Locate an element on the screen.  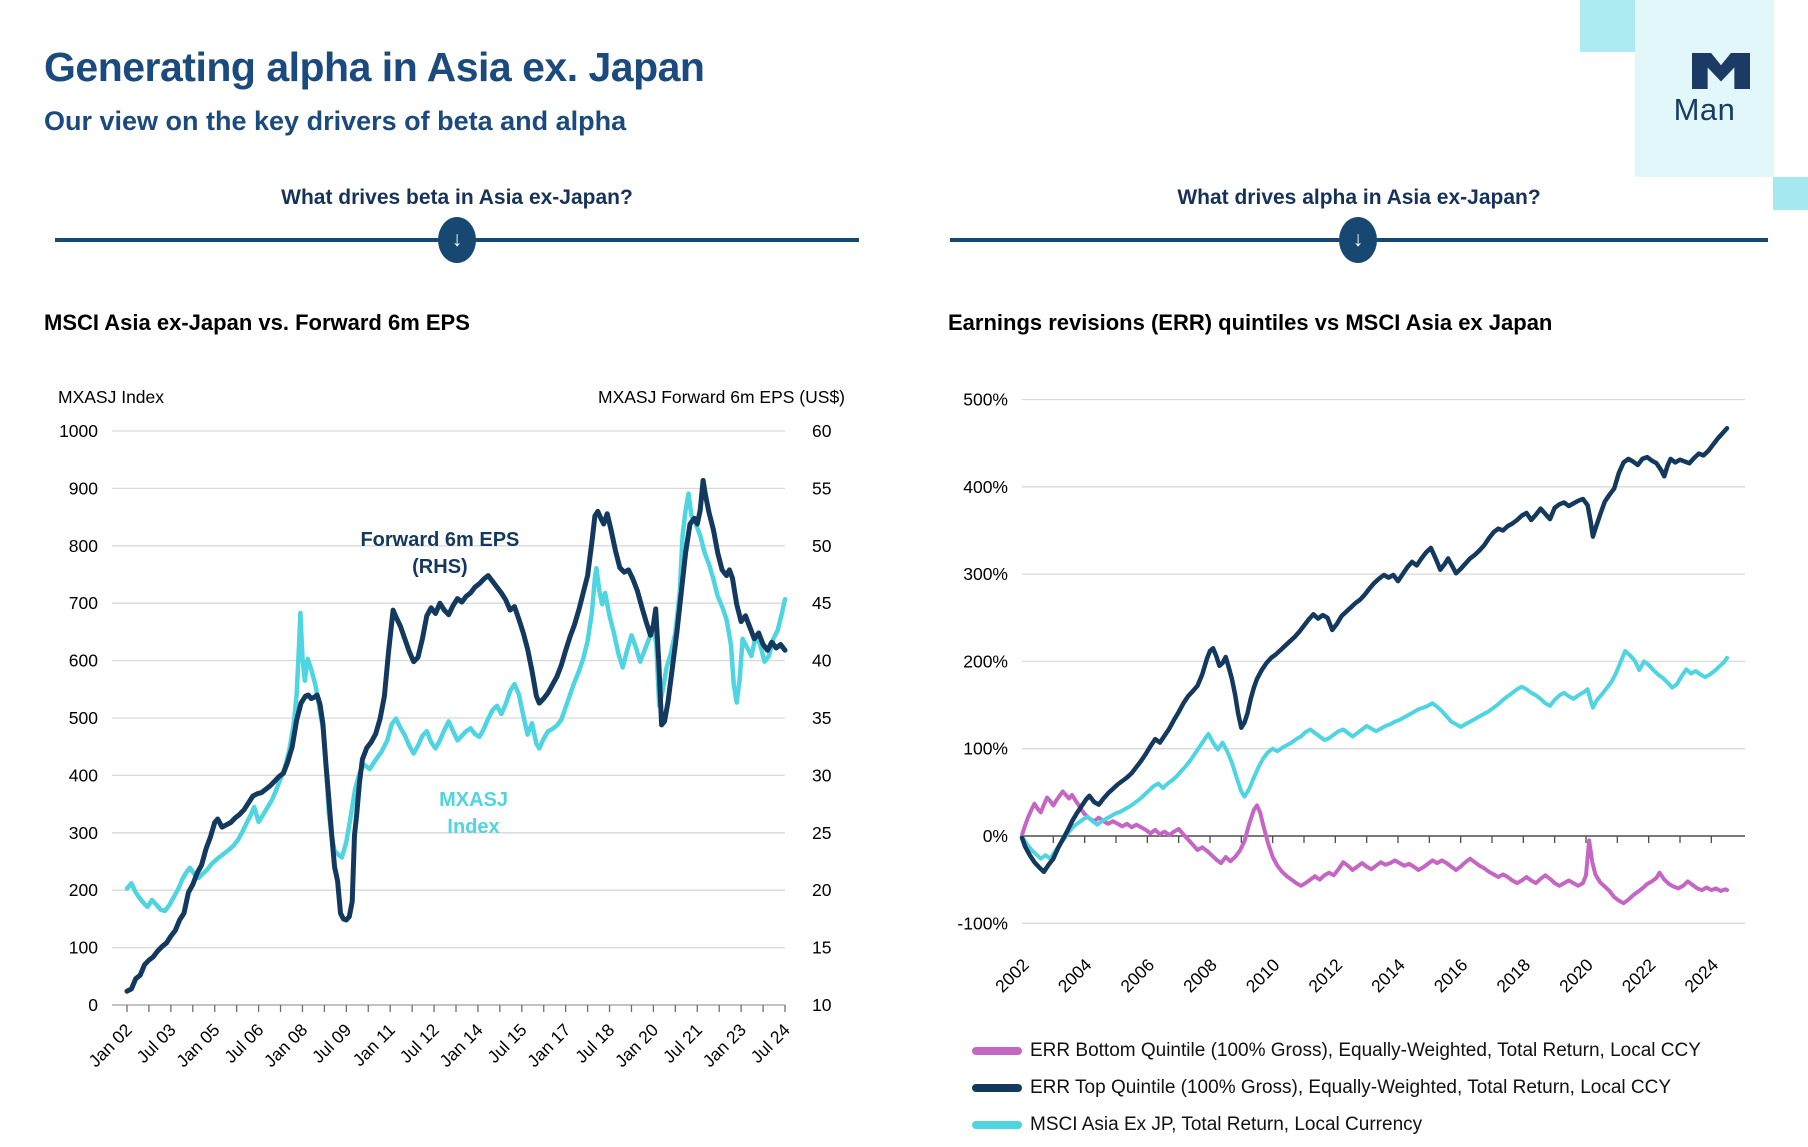
svg-text: 2018 is located at coordinates (1513, 976).